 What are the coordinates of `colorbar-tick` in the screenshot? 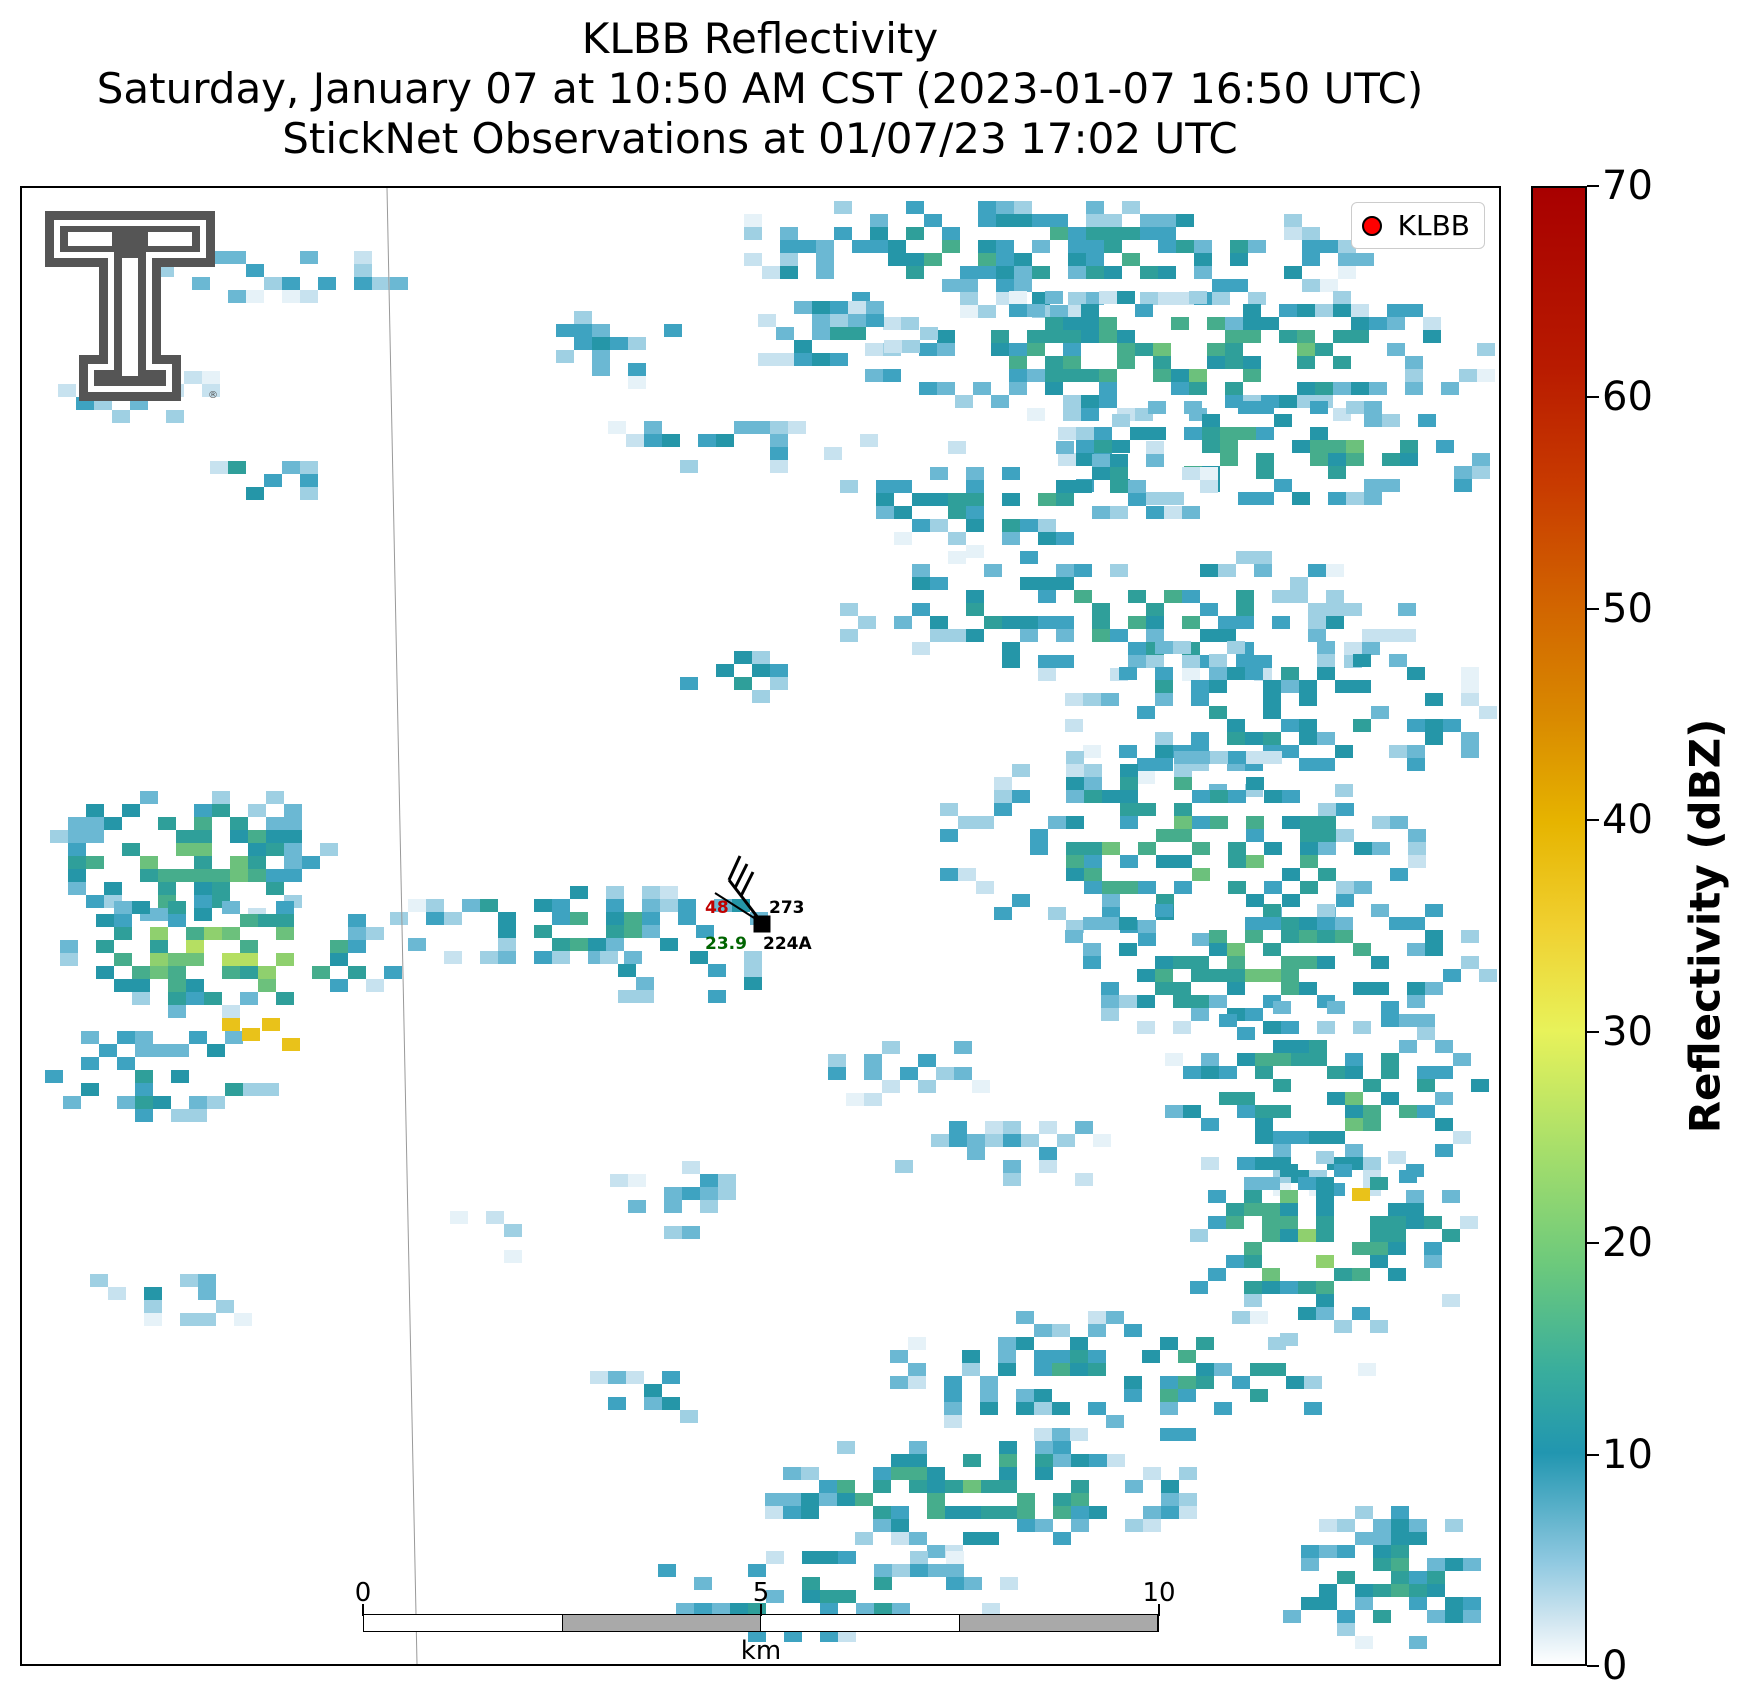 It's located at (1593, 820).